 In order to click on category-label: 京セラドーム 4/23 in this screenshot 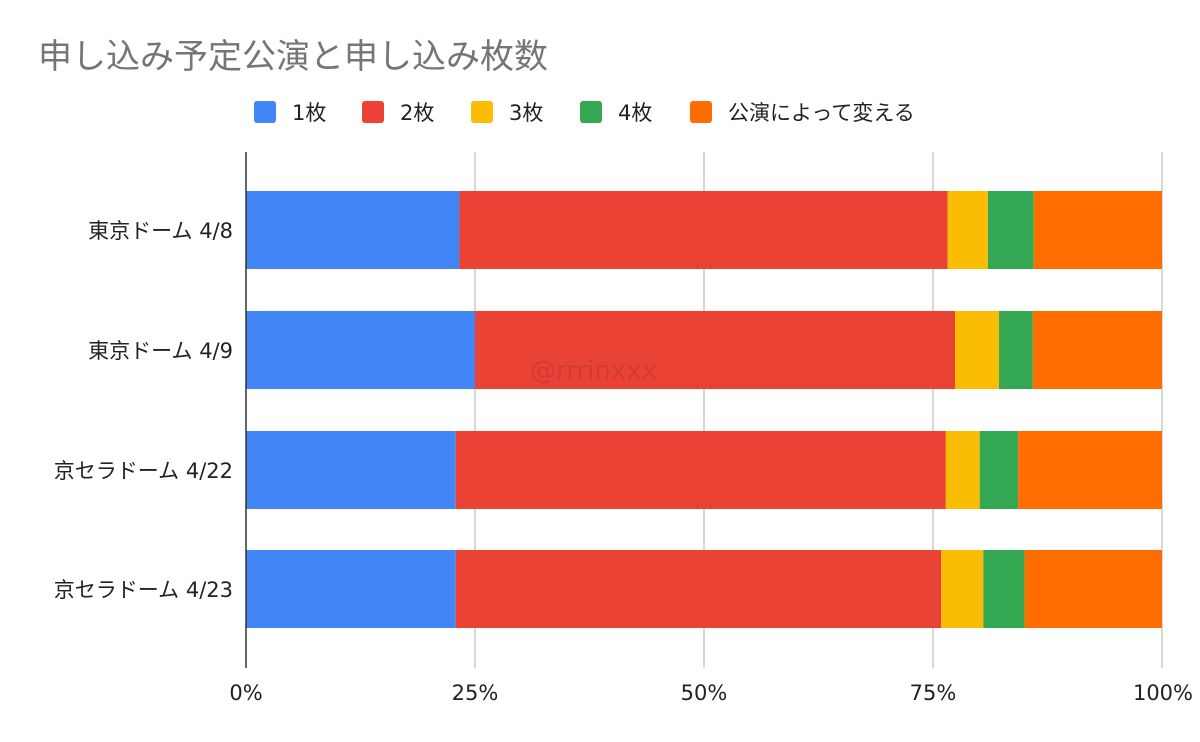, I will do `click(143, 590)`.